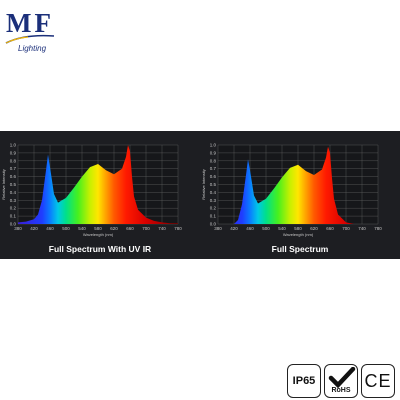 This screenshot has height=400, width=400. What do you see at coordinates (32, 48) in the screenshot?
I see `logo-tagline: Lighting` at bounding box center [32, 48].